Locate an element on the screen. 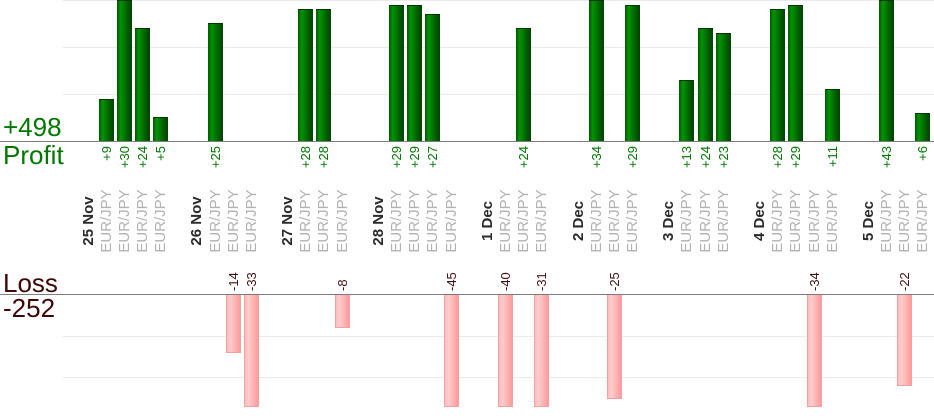  profit-value-label: +13 is located at coordinates (687, 157).